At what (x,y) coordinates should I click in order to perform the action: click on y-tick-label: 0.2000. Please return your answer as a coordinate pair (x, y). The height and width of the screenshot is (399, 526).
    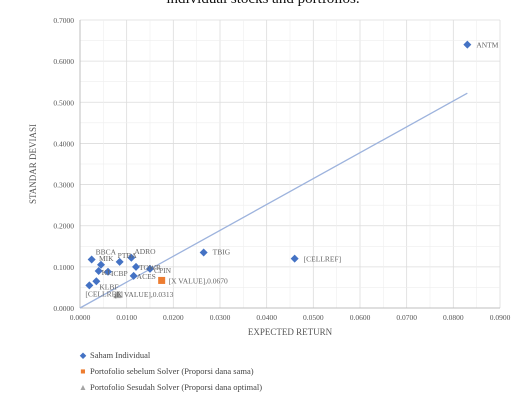
    Looking at the image, I should click on (63, 226).